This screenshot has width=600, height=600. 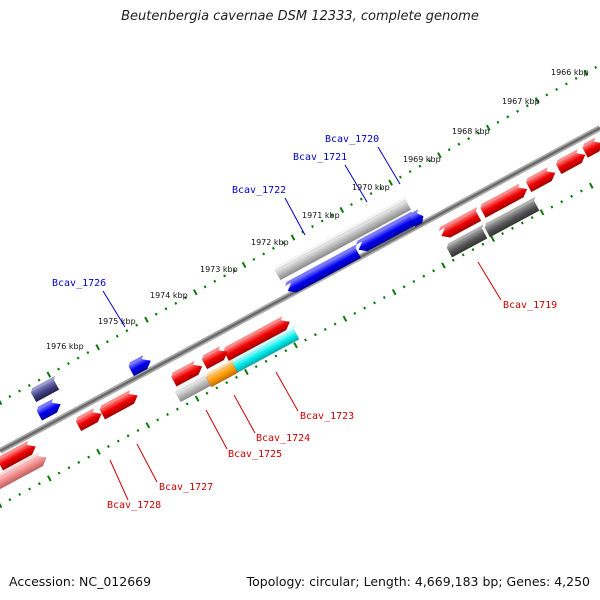 What do you see at coordinates (530, 305) in the screenshot?
I see `svg-text: Bcav_1719` at bounding box center [530, 305].